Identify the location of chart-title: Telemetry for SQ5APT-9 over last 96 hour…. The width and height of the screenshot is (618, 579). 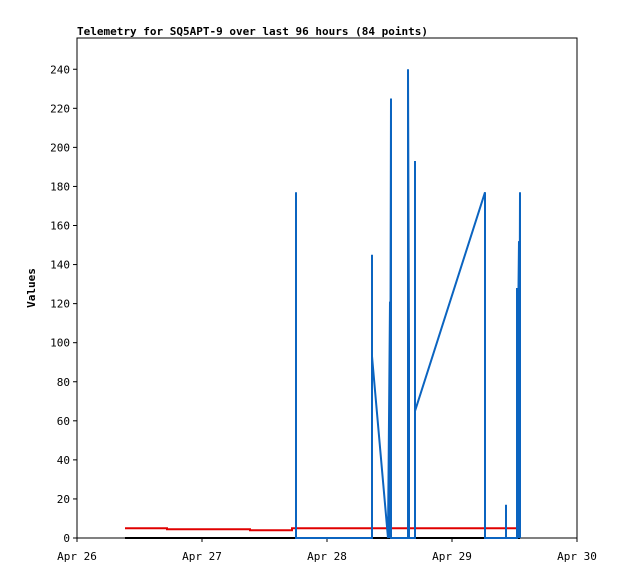
(252, 31).